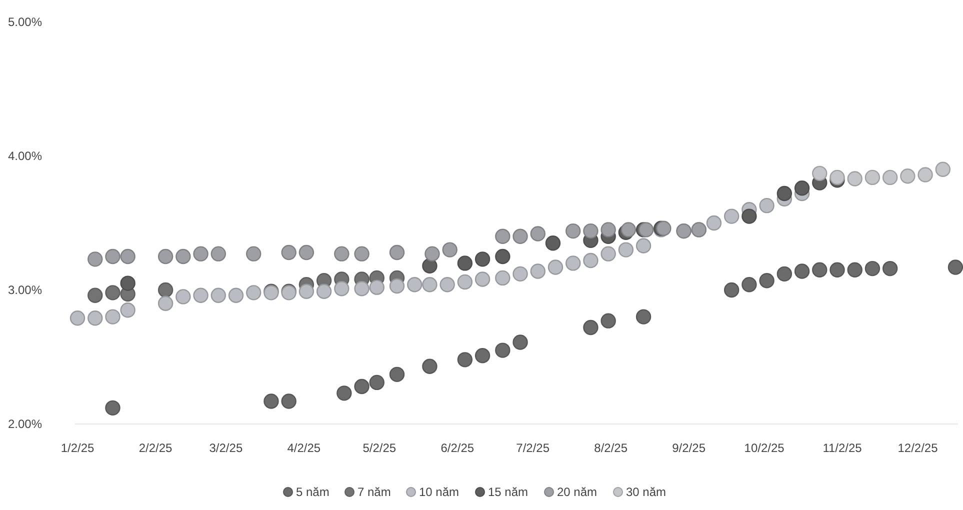  What do you see at coordinates (508, 492) in the screenshot?
I see `legend-label: 15 năm` at bounding box center [508, 492].